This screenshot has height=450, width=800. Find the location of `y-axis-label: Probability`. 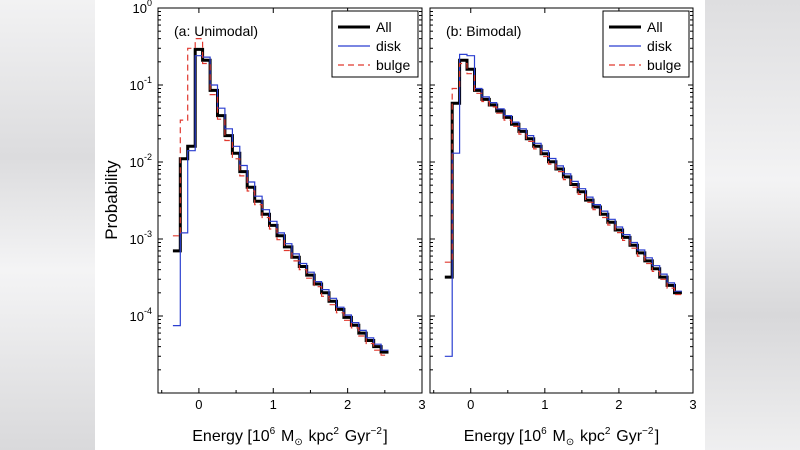

y-axis-label: Probability is located at coordinates (111, 200).